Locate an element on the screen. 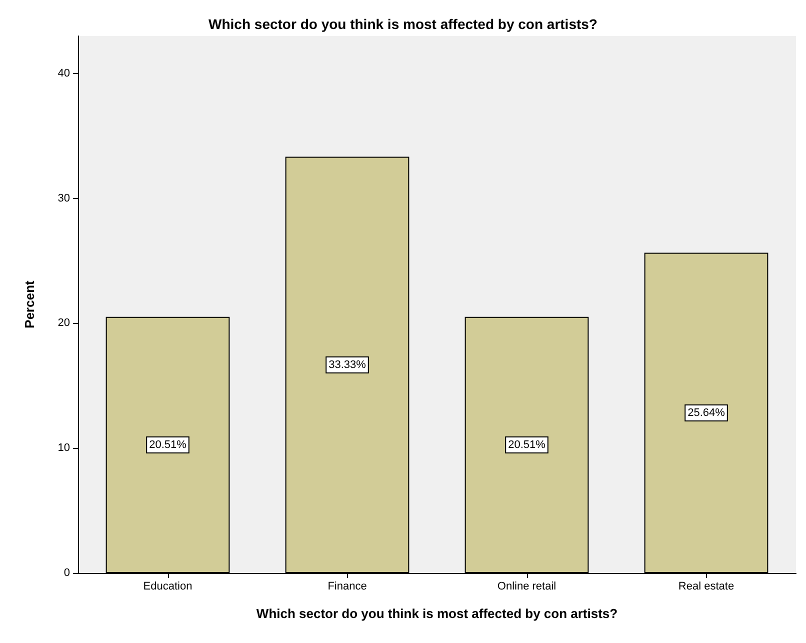  x-tick-label: Real estate is located at coordinates (706, 586).